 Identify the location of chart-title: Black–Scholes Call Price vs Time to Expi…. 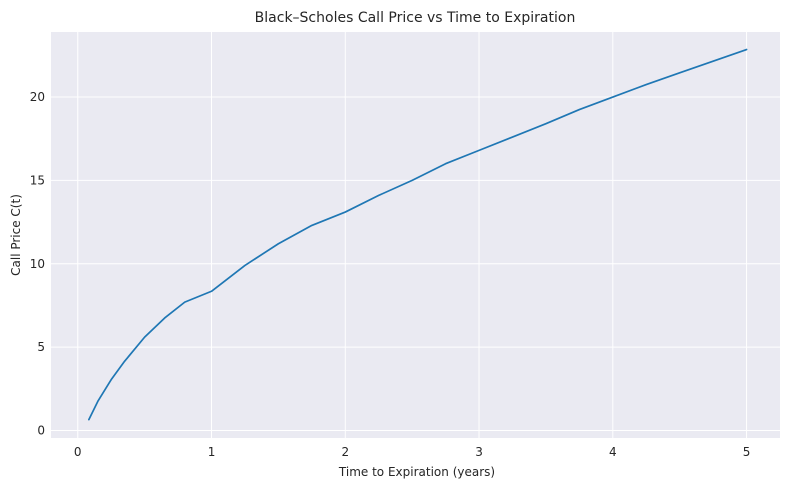
(415, 18).